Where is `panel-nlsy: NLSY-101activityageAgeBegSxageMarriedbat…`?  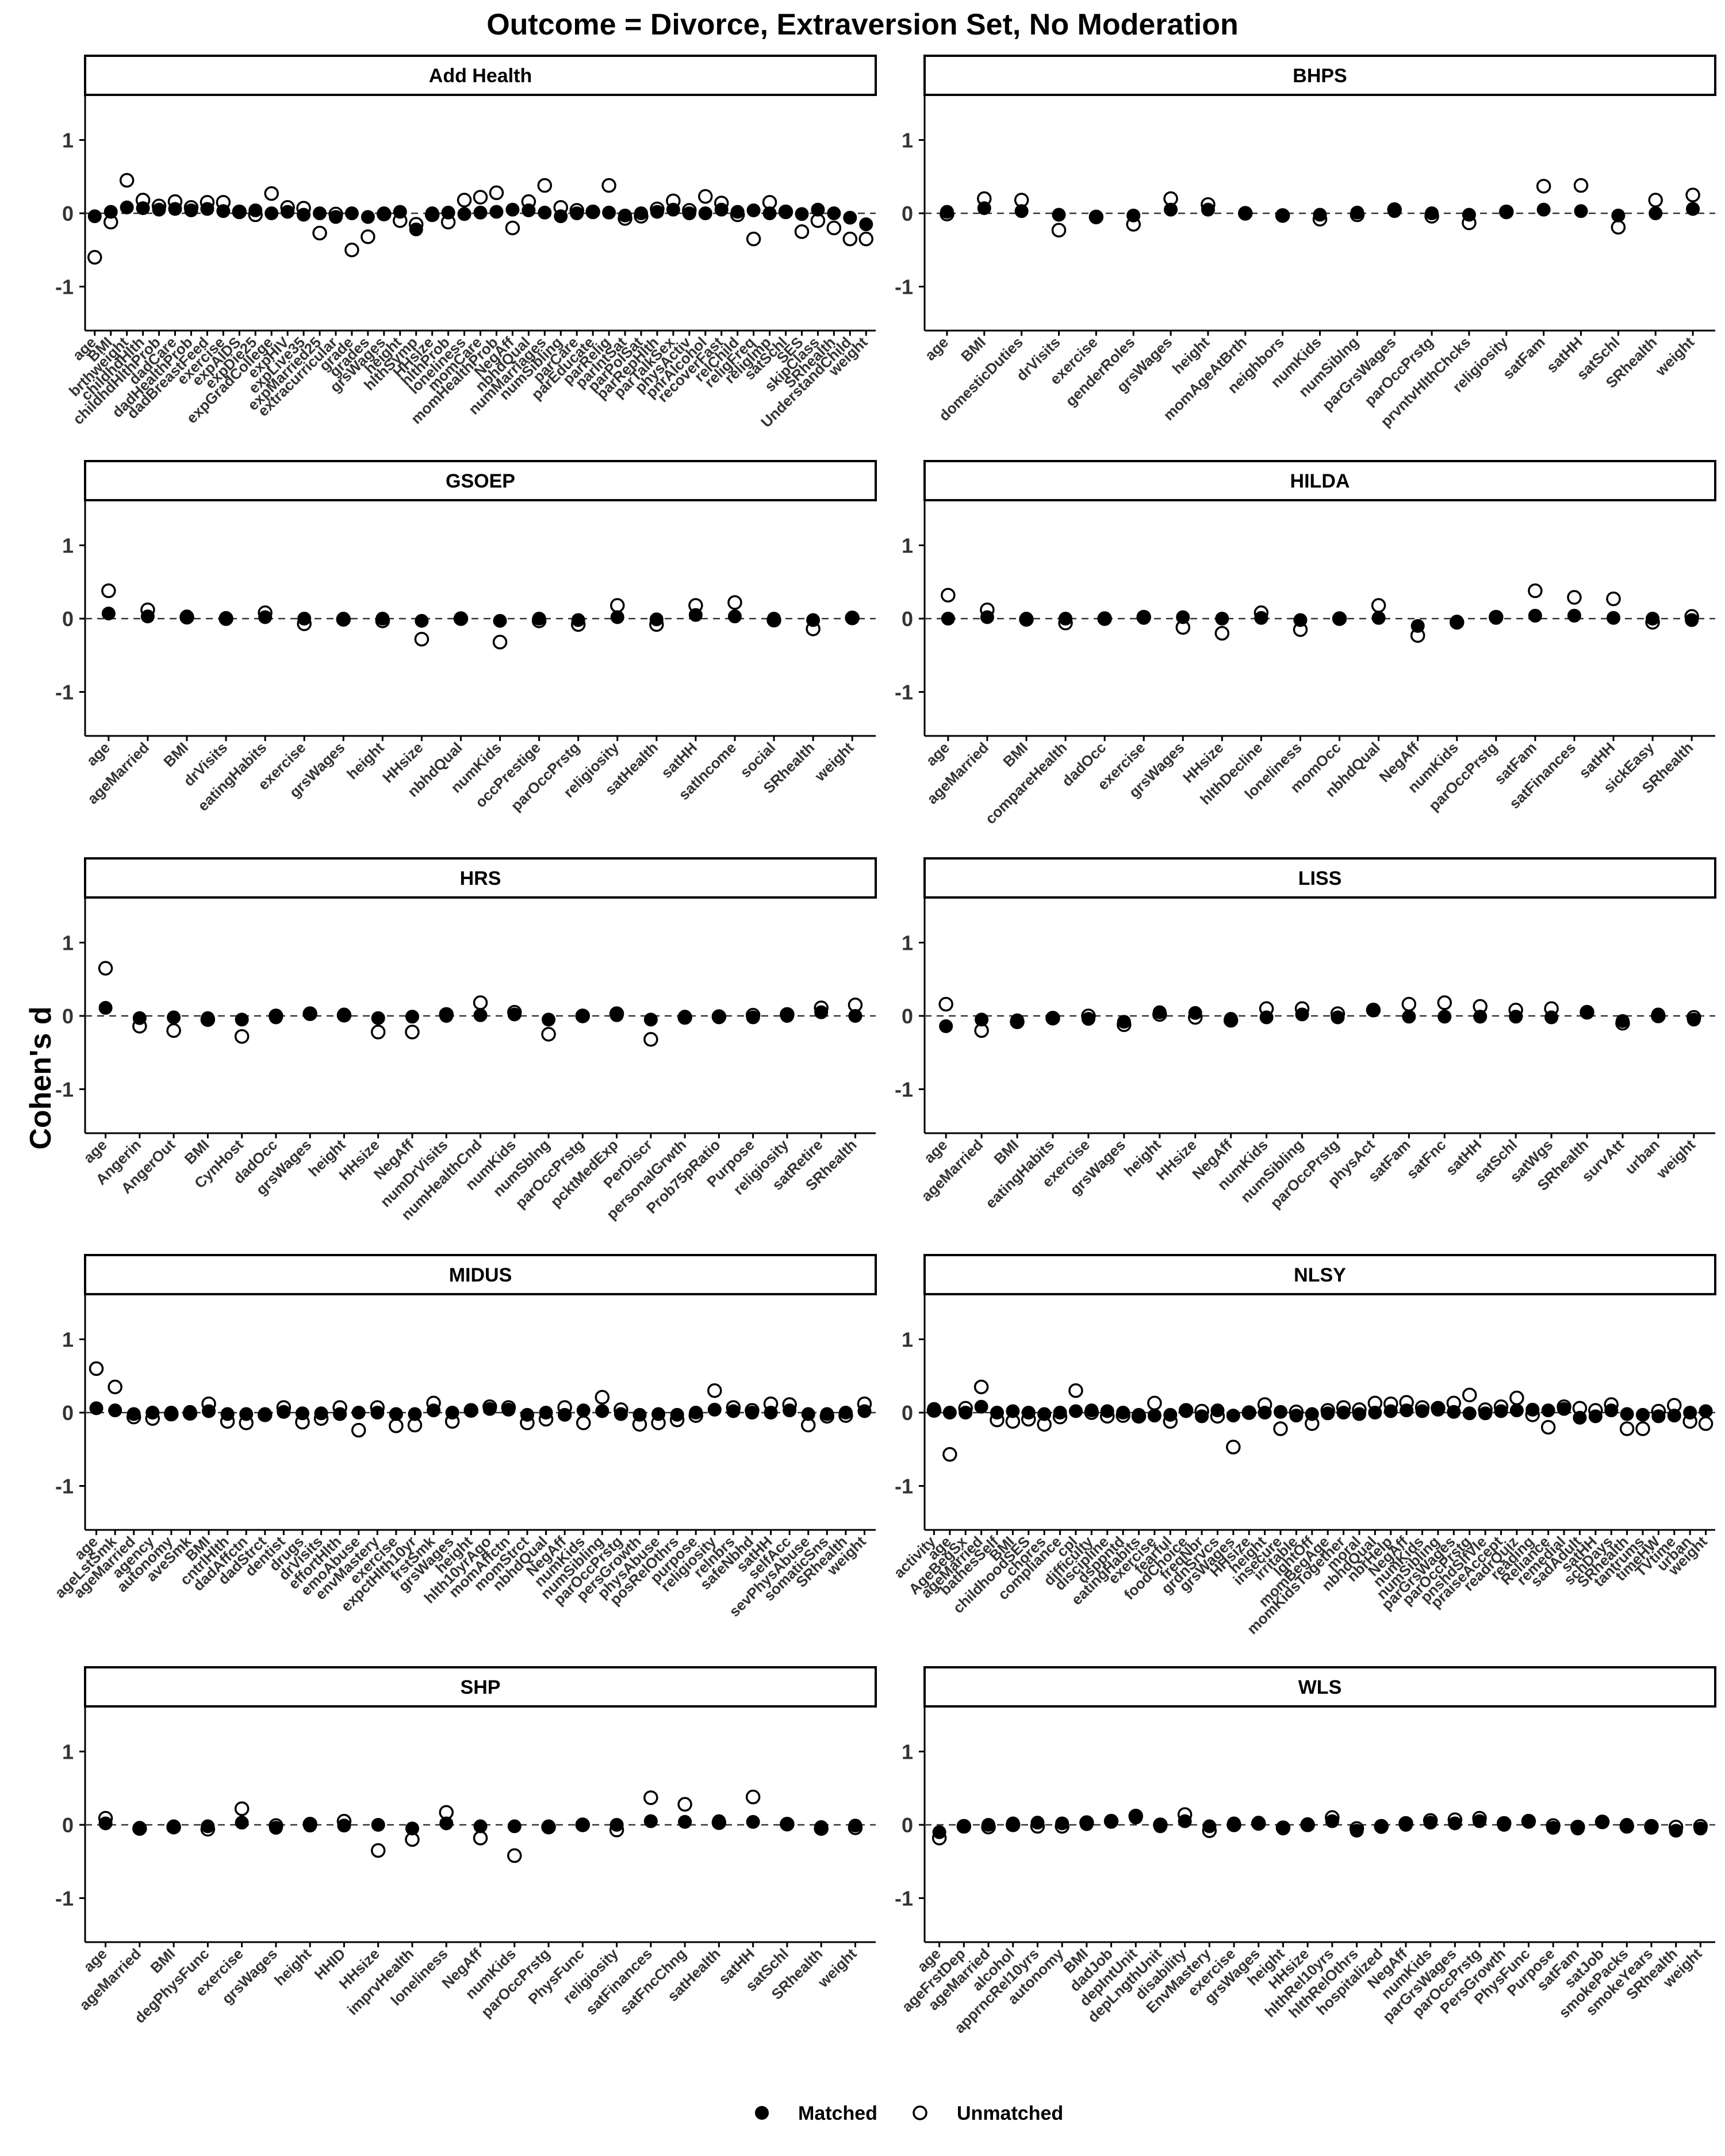 panel-nlsy: NLSY-101activityageAgeBegSxageMarriedbat… is located at coordinates (1303, 1445).